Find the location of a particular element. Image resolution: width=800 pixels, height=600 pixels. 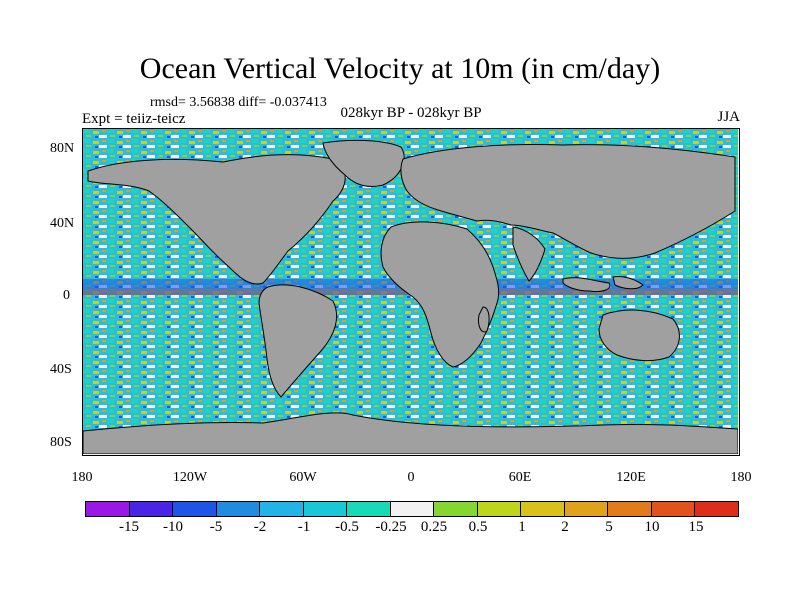

colorbar-label: -10 is located at coordinates (173, 527).